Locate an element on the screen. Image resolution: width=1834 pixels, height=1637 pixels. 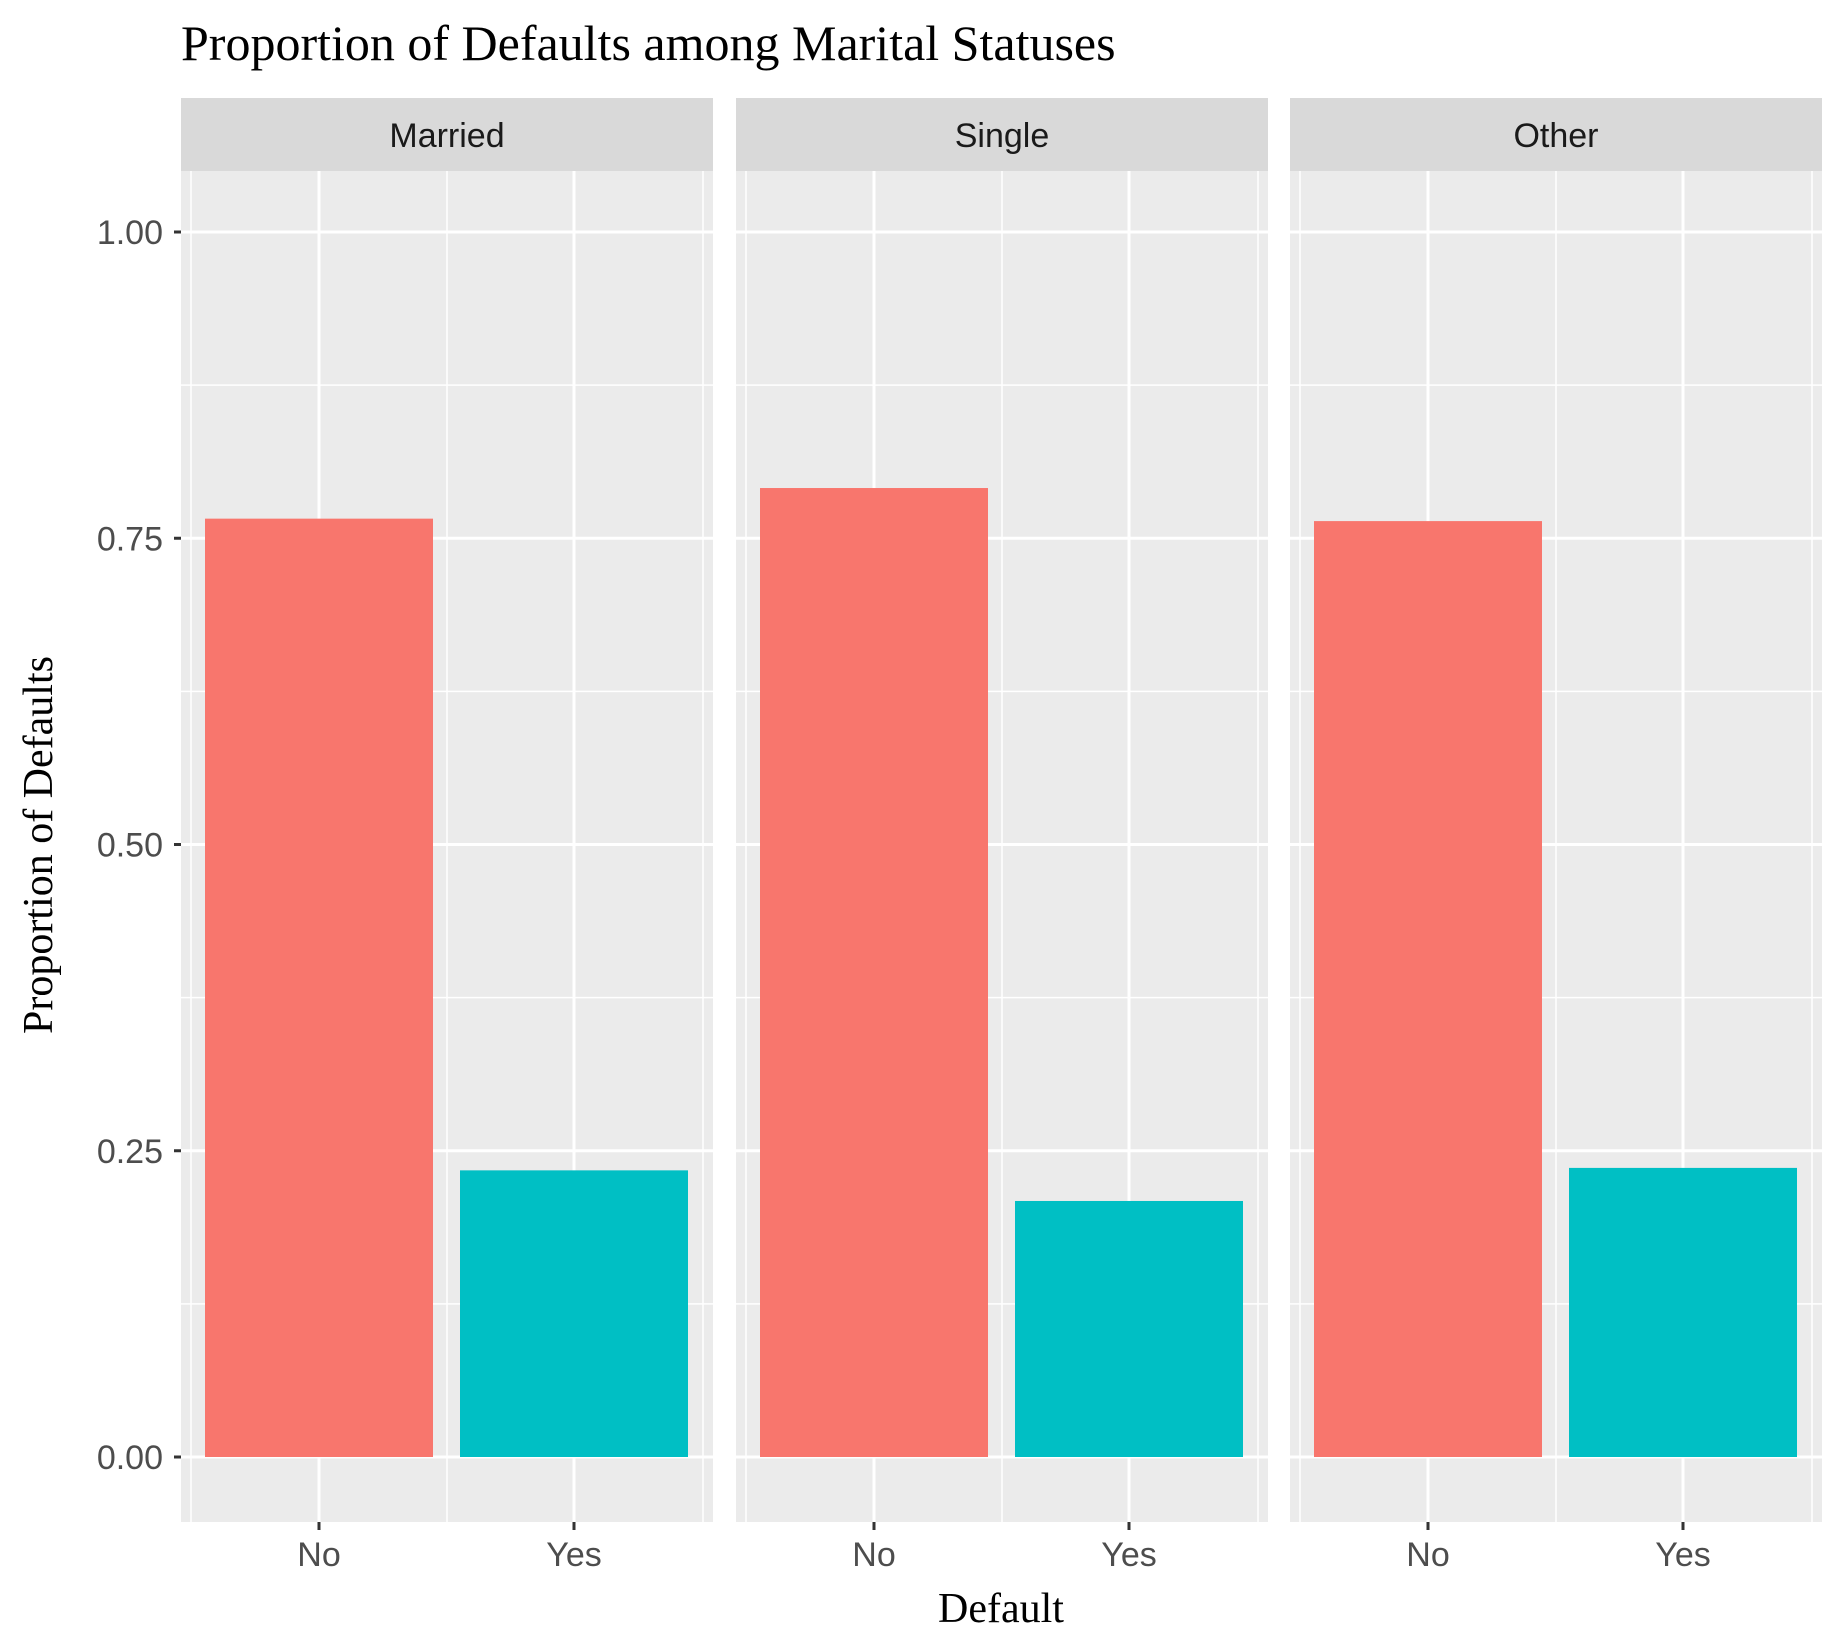
facet-strip-label: Married is located at coordinates (446, 136).